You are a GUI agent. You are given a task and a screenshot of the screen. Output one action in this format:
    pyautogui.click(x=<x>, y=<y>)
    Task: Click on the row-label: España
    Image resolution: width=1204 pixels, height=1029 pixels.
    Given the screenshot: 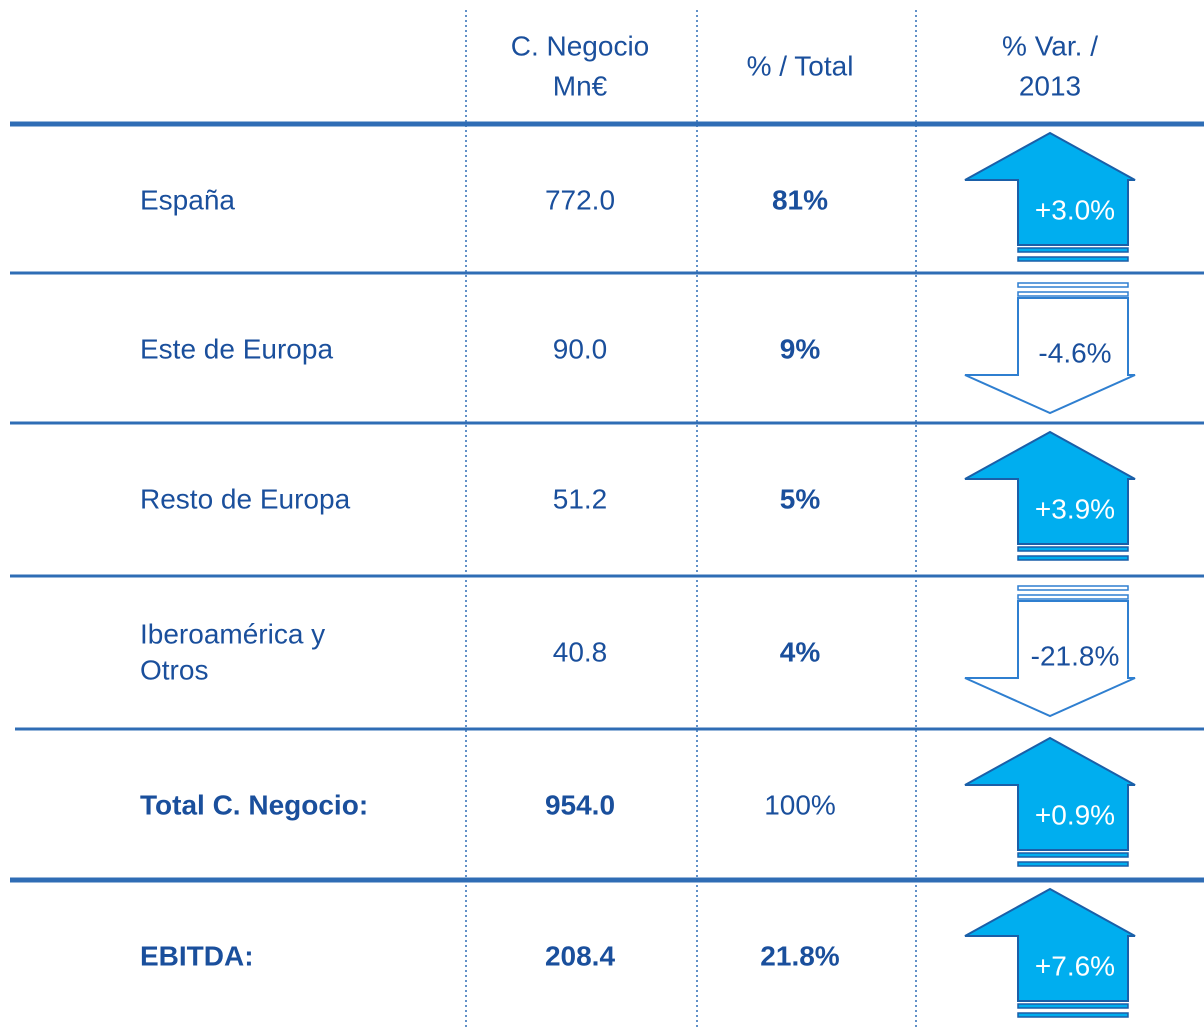 What is the action you would take?
    pyautogui.click(x=187, y=199)
    